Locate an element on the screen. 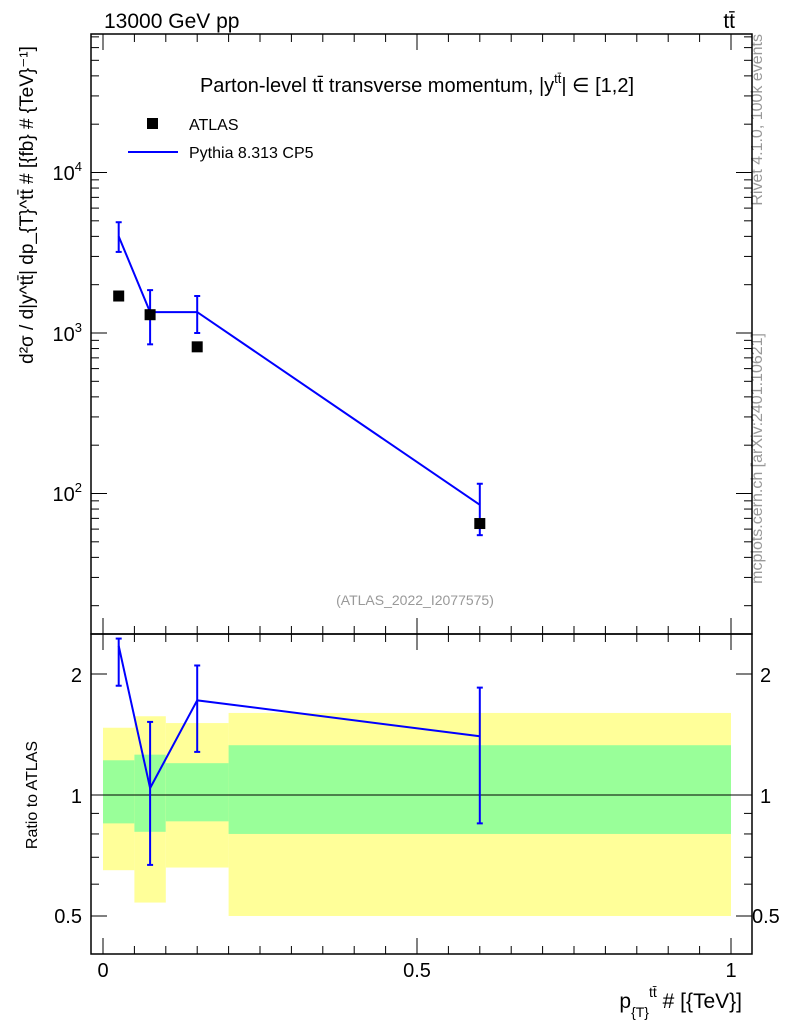 This screenshot has width=786, height=1024. main-title-sup: tt̄ is located at coordinates (558, 78).